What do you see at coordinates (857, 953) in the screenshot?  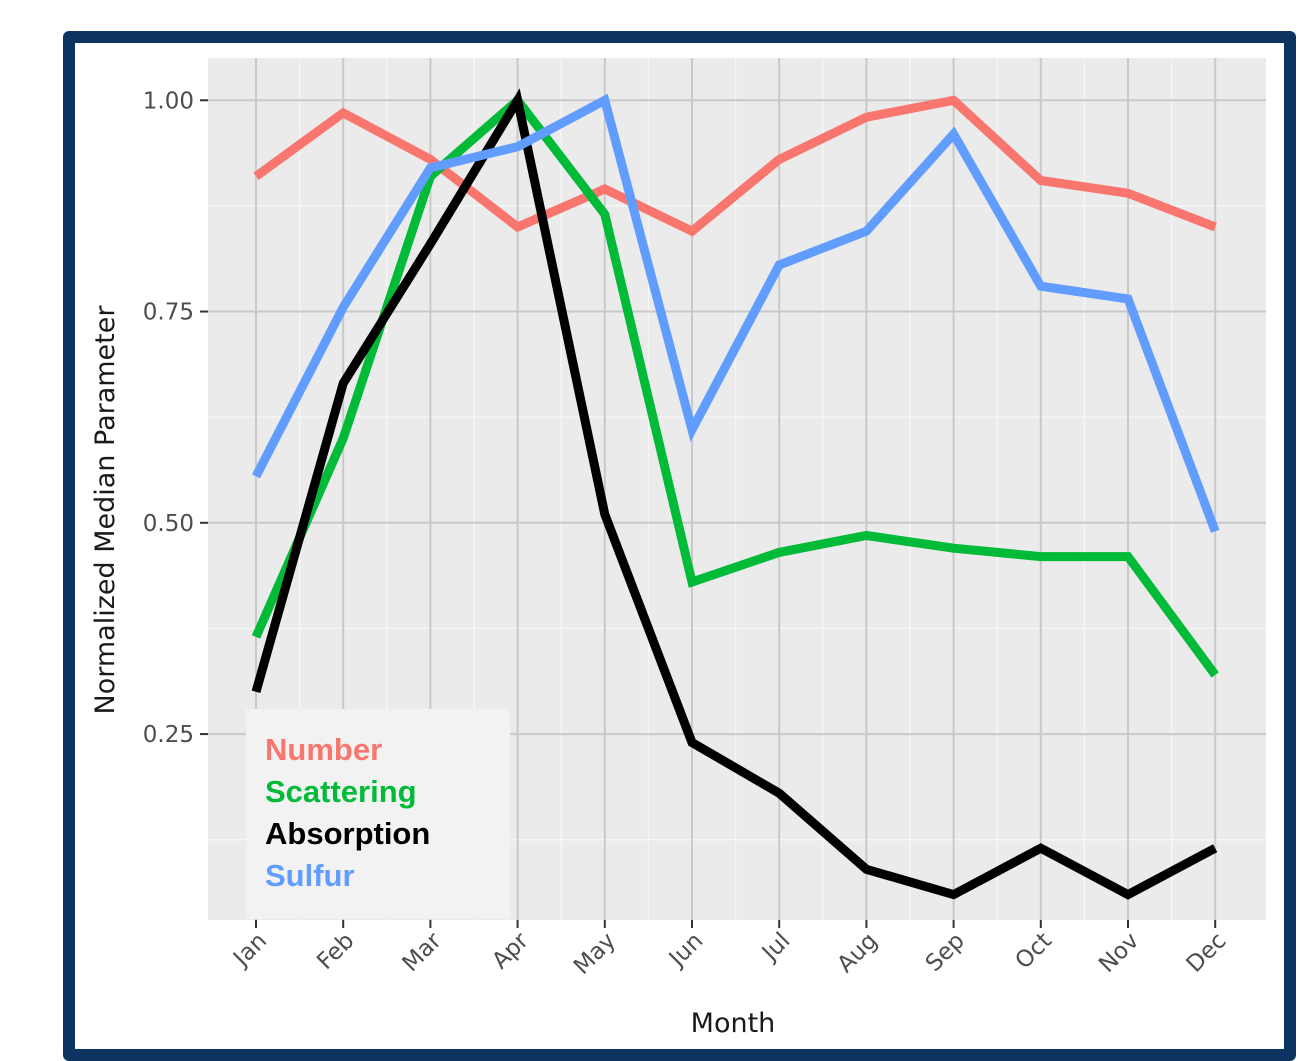 I see `x-tick-label: Aug` at bounding box center [857, 953].